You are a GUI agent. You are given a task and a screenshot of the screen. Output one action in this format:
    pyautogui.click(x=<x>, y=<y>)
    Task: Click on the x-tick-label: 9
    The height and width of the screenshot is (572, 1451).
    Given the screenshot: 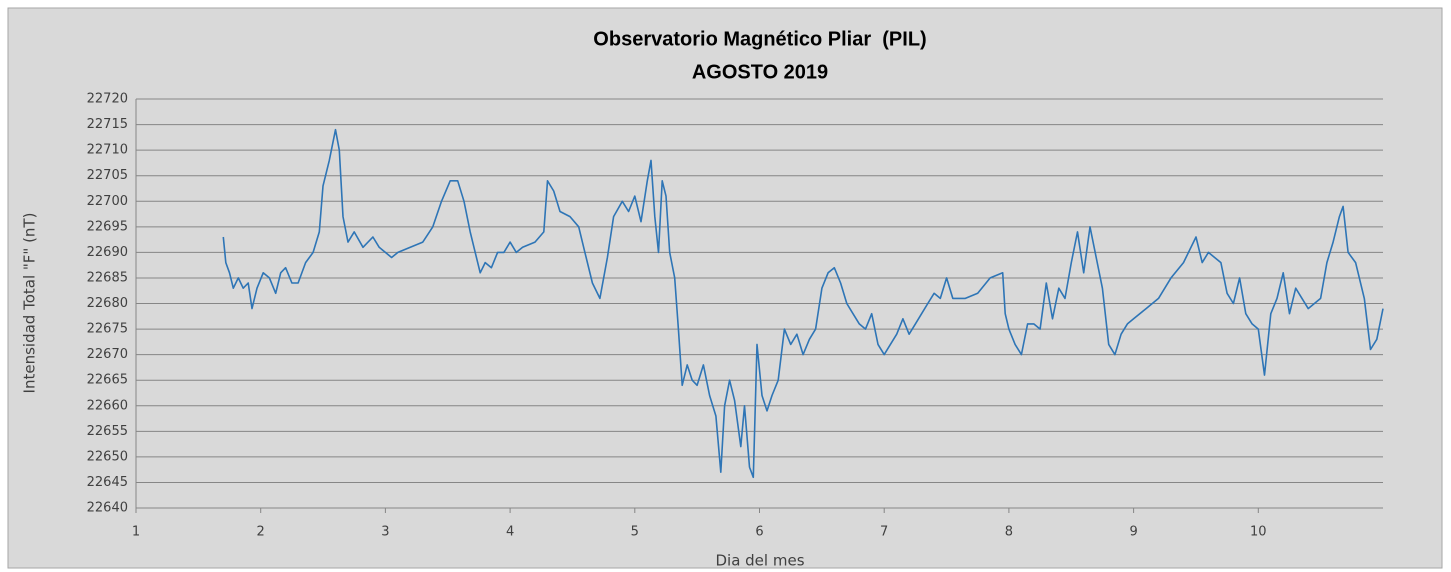 What is the action you would take?
    pyautogui.click(x=1133, y=532)
    